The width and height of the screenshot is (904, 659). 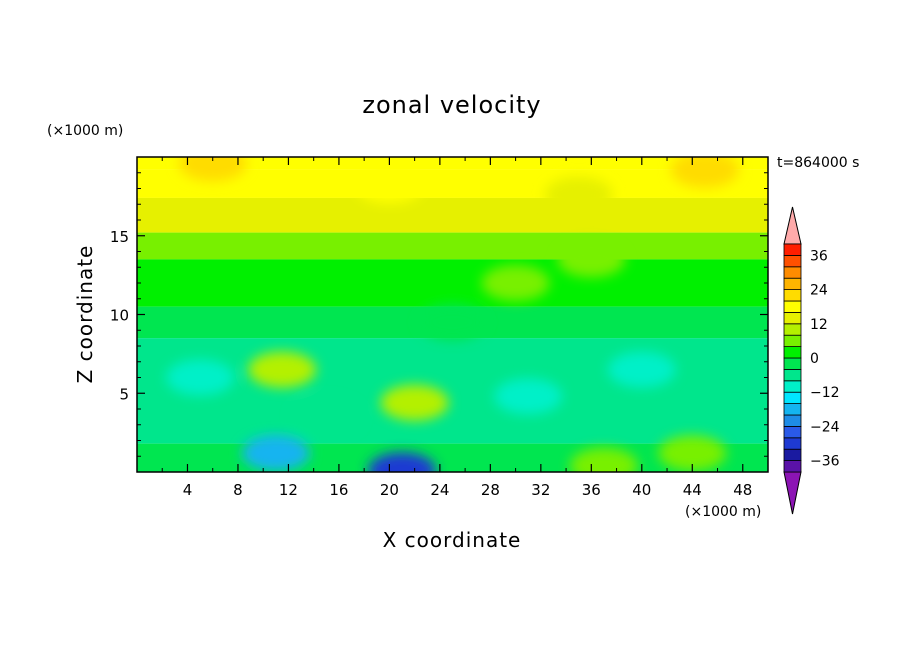 What do you see at coordinates (742, 490) in the screenshot?
I see `x-tick-label: 48` at bounding box center [742, 490].